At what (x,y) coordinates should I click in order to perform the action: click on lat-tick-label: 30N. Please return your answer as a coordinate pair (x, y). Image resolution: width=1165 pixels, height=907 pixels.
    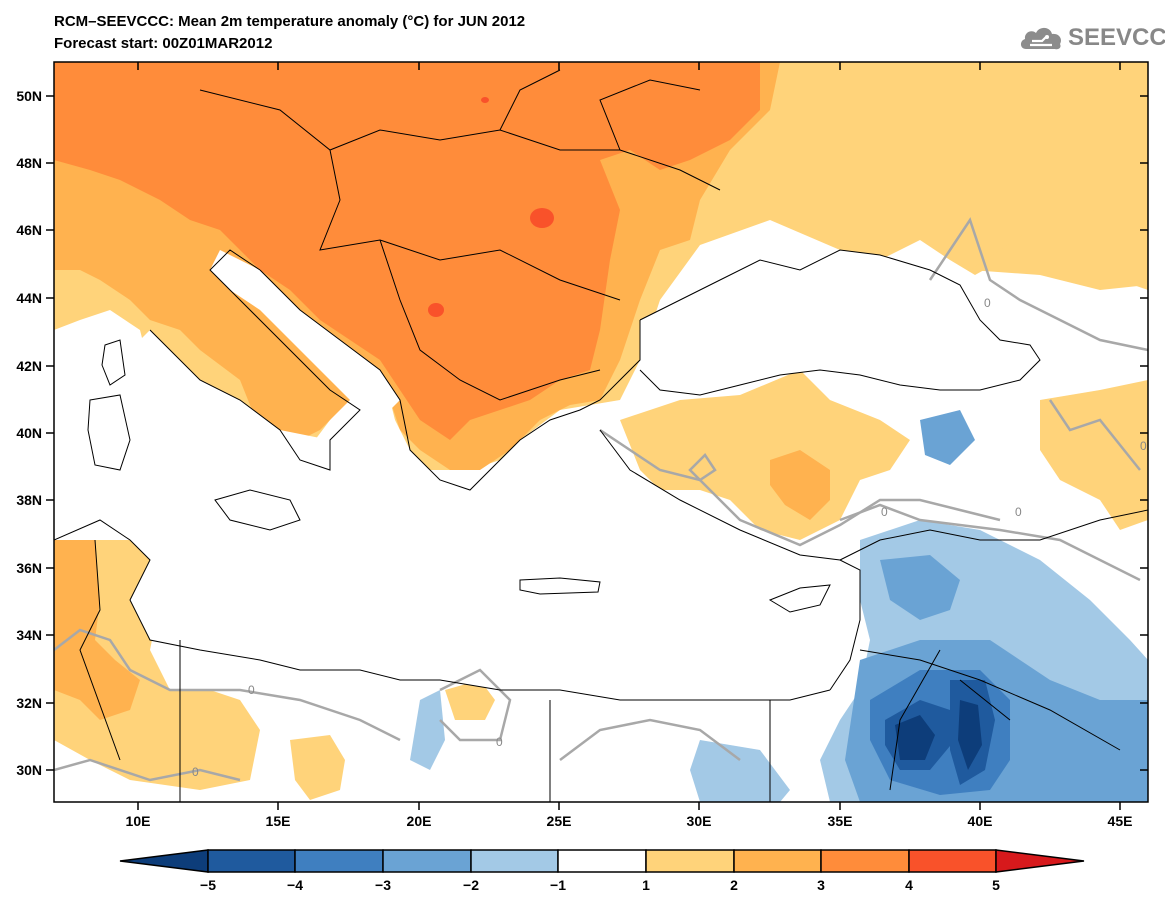
    Looking at the image, I should click on (29, 770).